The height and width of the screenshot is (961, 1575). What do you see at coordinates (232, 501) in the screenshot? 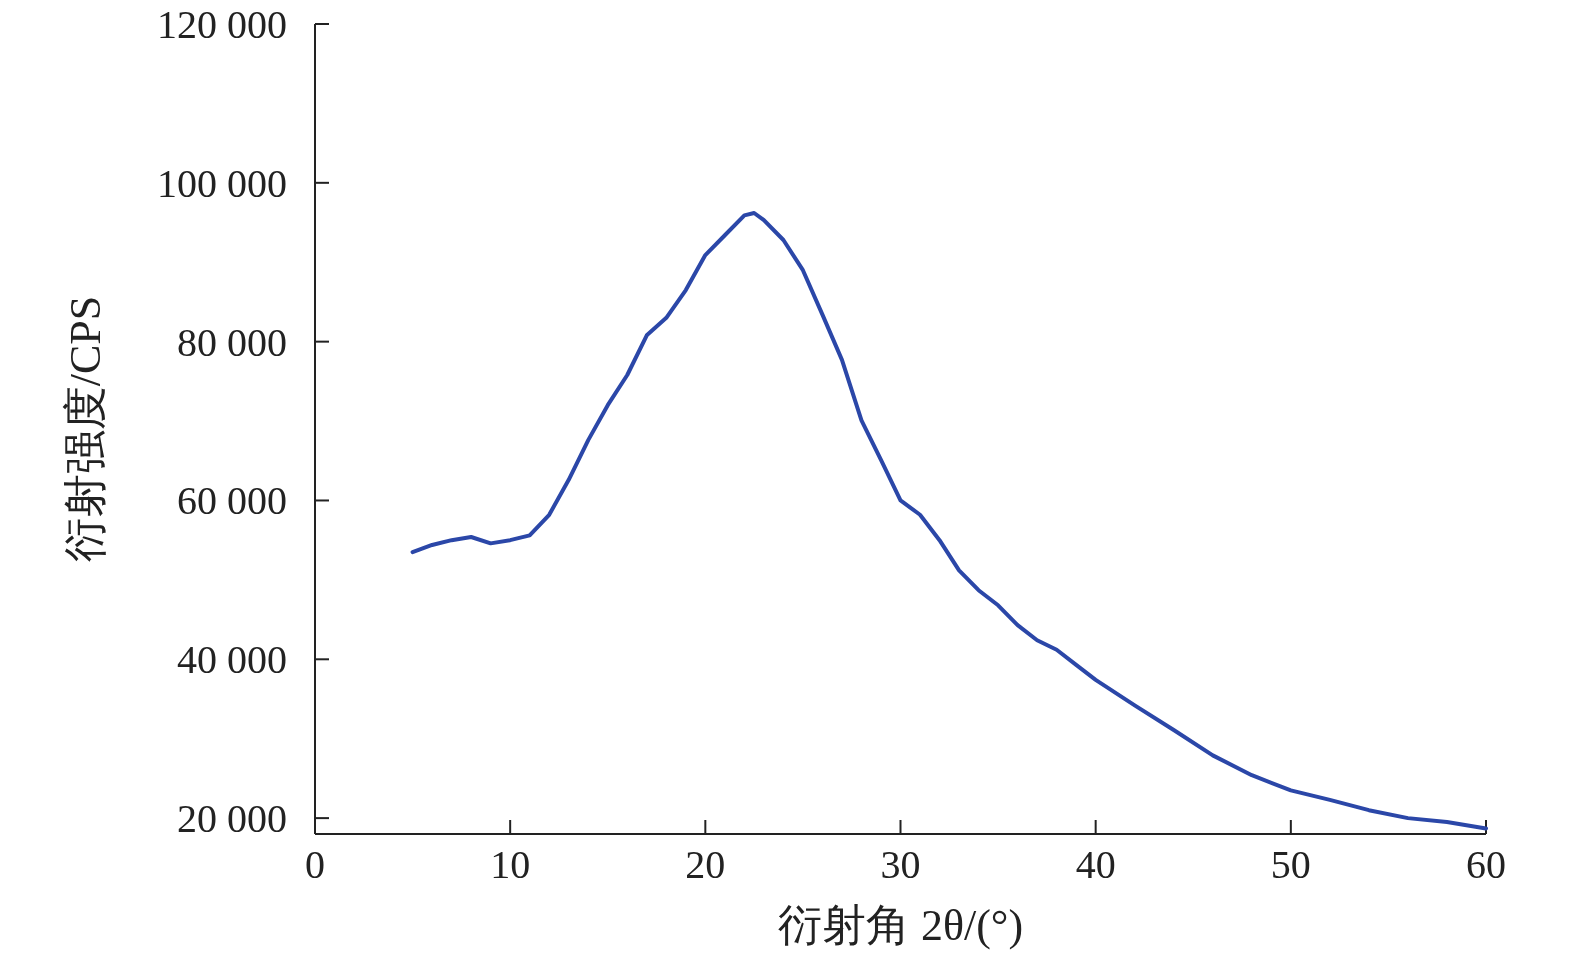
I see `y-tick-label: 60 000` at bounding box center [232, 501].